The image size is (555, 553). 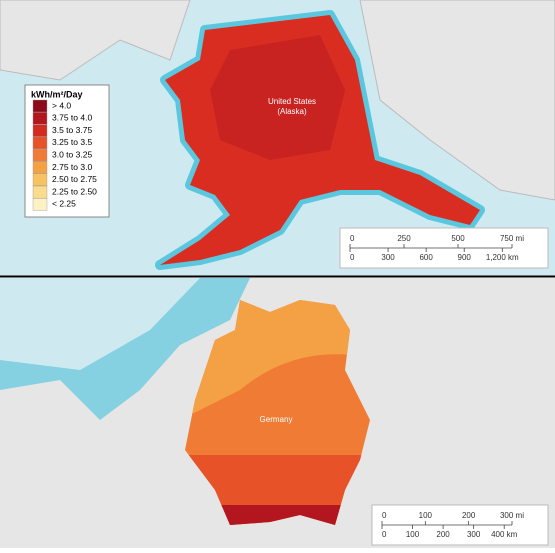 I want to click on legend-label: 2.25 to 2.50, so click(x=74, y=191).